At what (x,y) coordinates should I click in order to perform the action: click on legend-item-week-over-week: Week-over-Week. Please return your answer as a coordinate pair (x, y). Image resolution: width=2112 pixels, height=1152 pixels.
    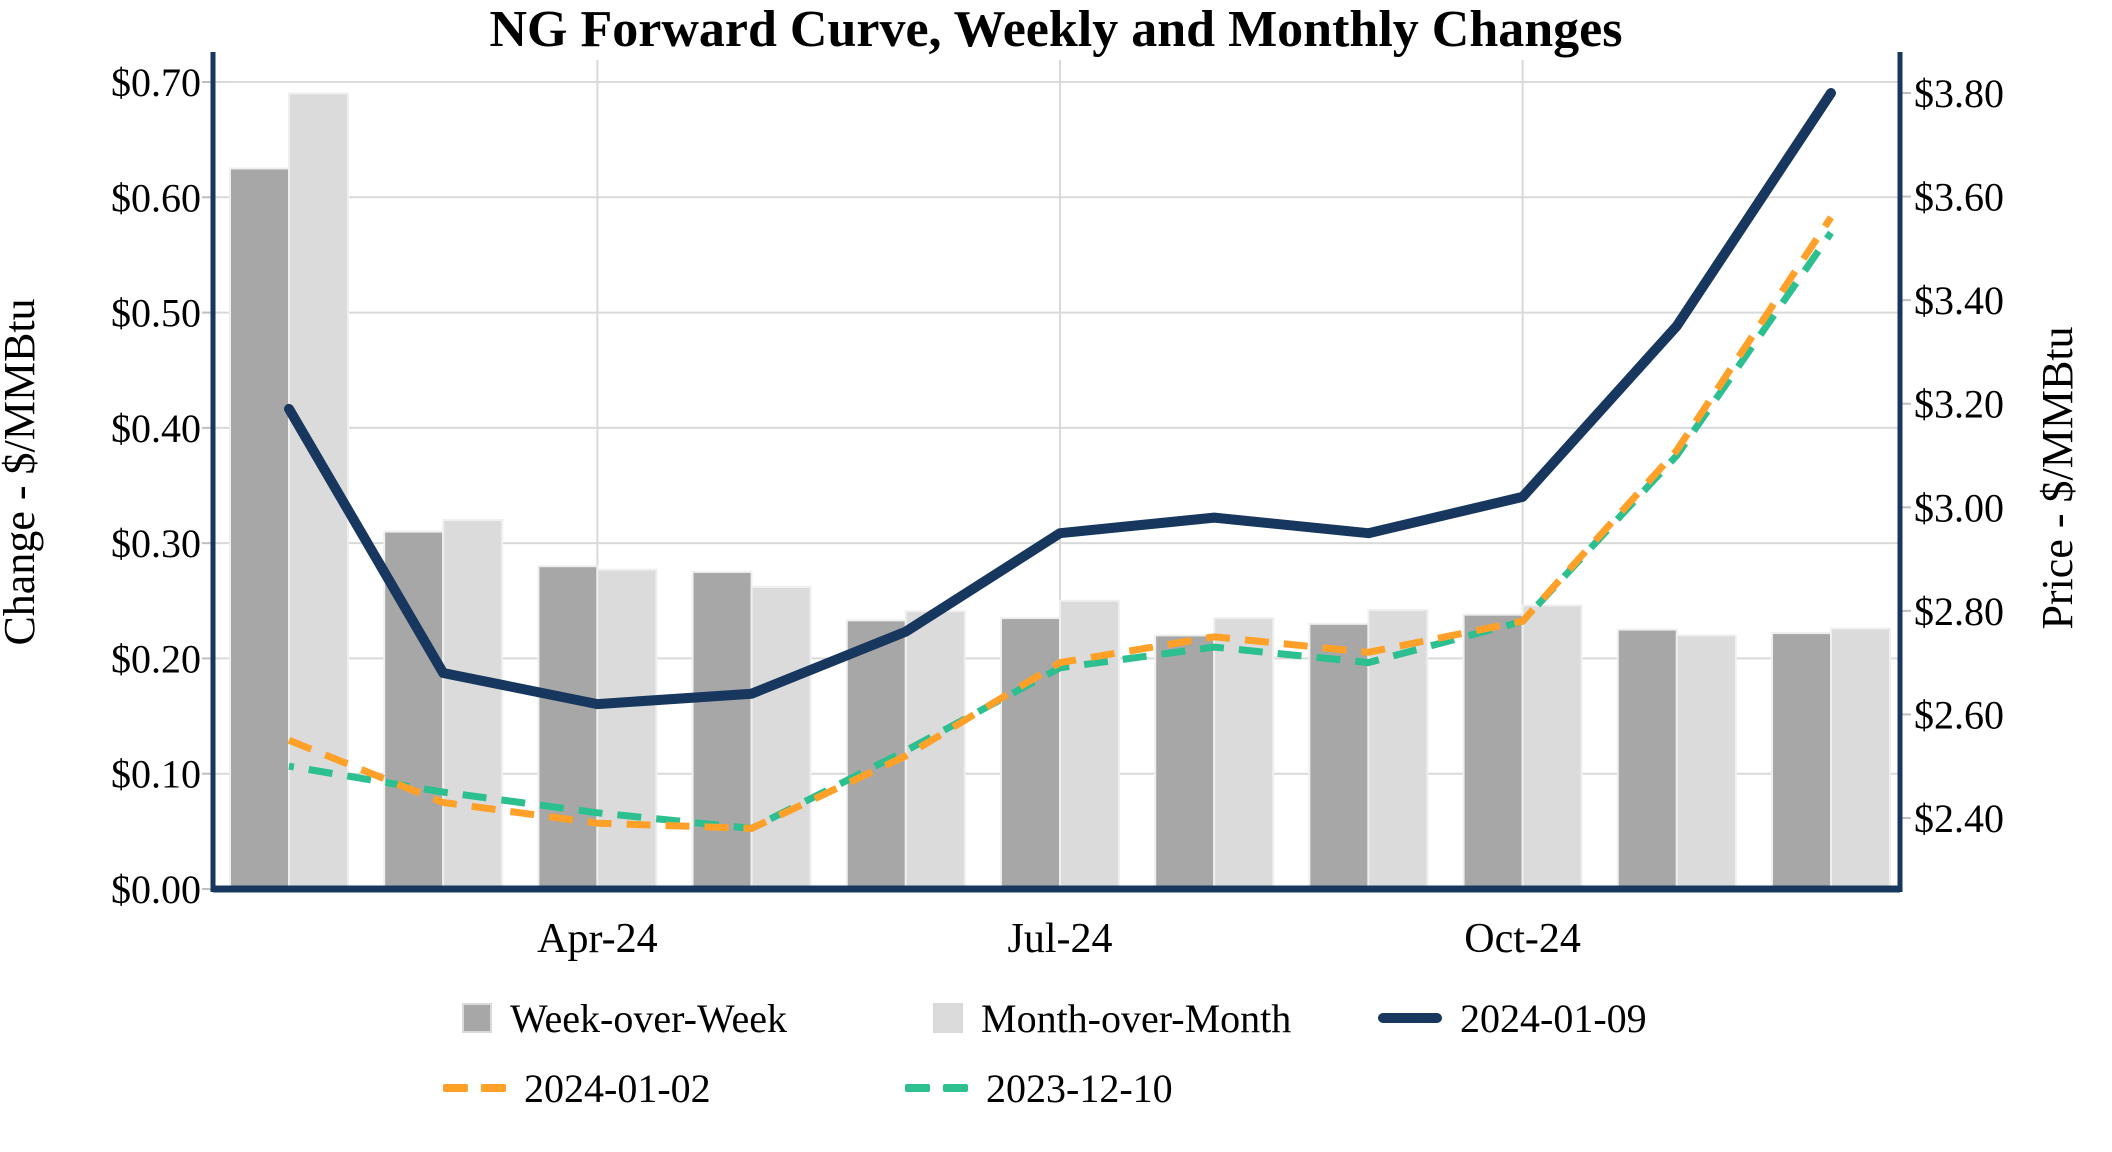
    Looking at the image, I should click on (625, 1018).